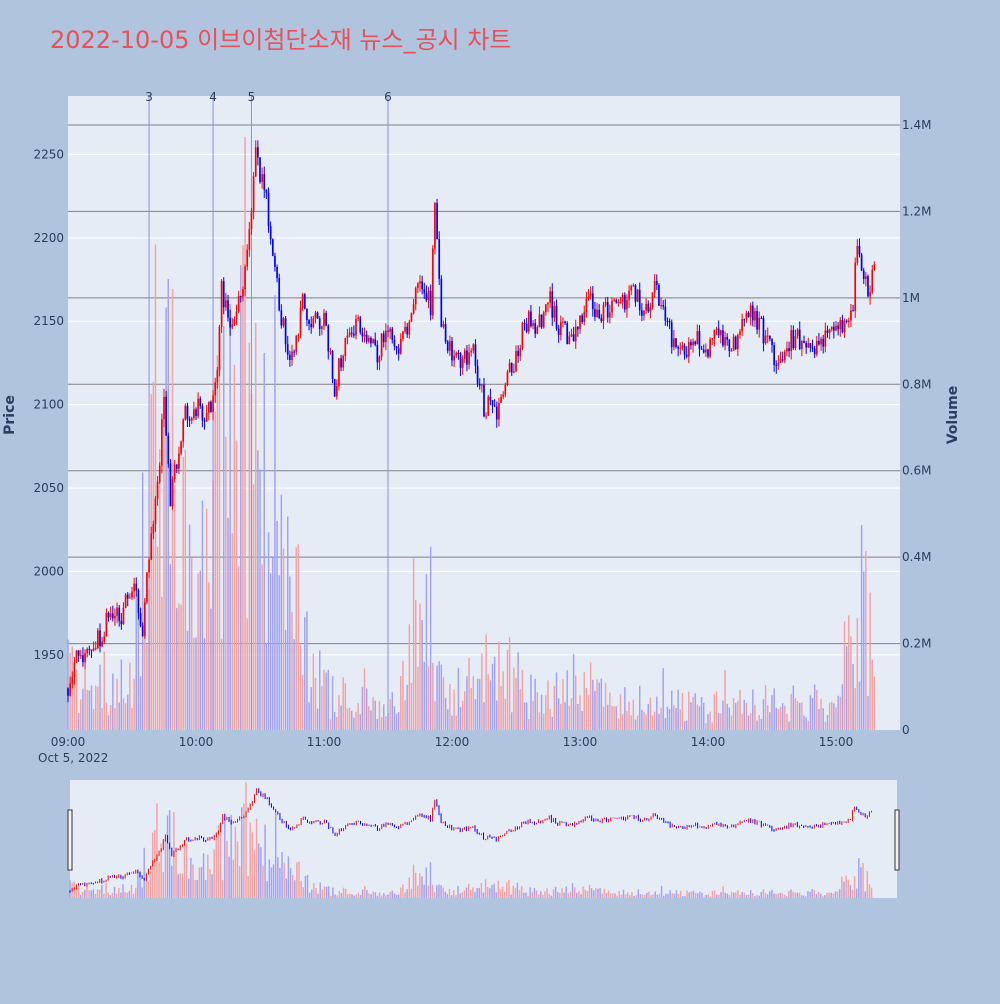  Describe the element at coordinates (48, 655) in the screenshot. I see `price-tick-label: 1950` at that location.